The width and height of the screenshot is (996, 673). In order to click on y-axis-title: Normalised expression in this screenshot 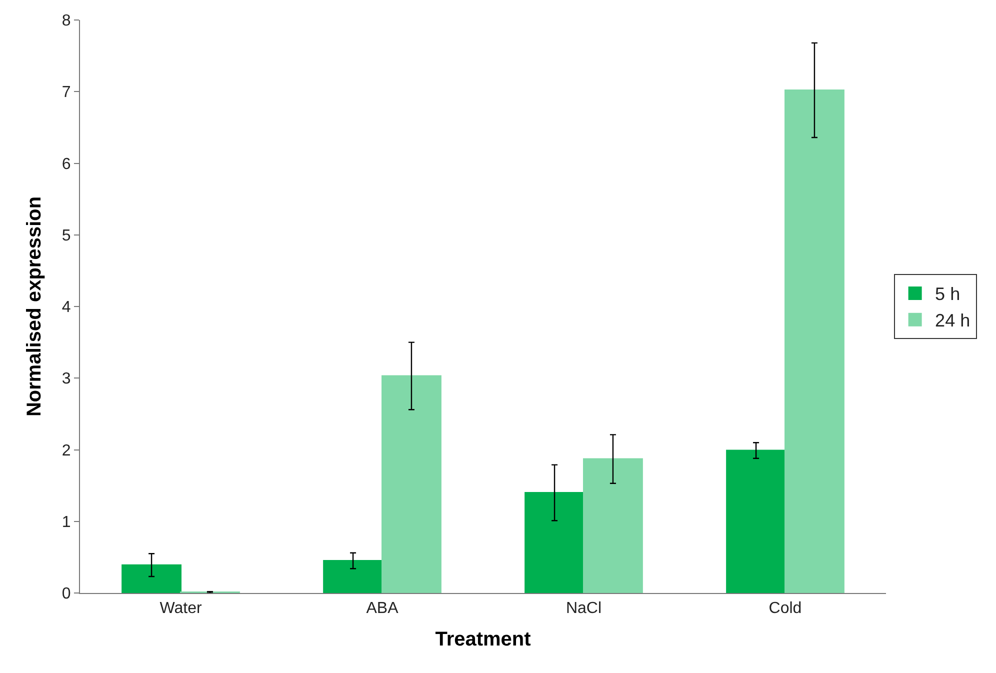, I will do `click(34, 306)`.